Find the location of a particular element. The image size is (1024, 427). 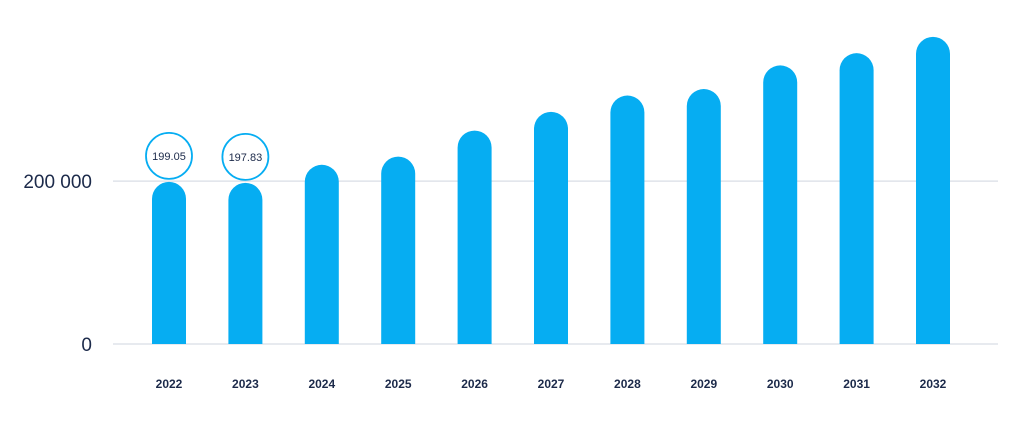

bar-2026 is located at coordinates (474, 237).